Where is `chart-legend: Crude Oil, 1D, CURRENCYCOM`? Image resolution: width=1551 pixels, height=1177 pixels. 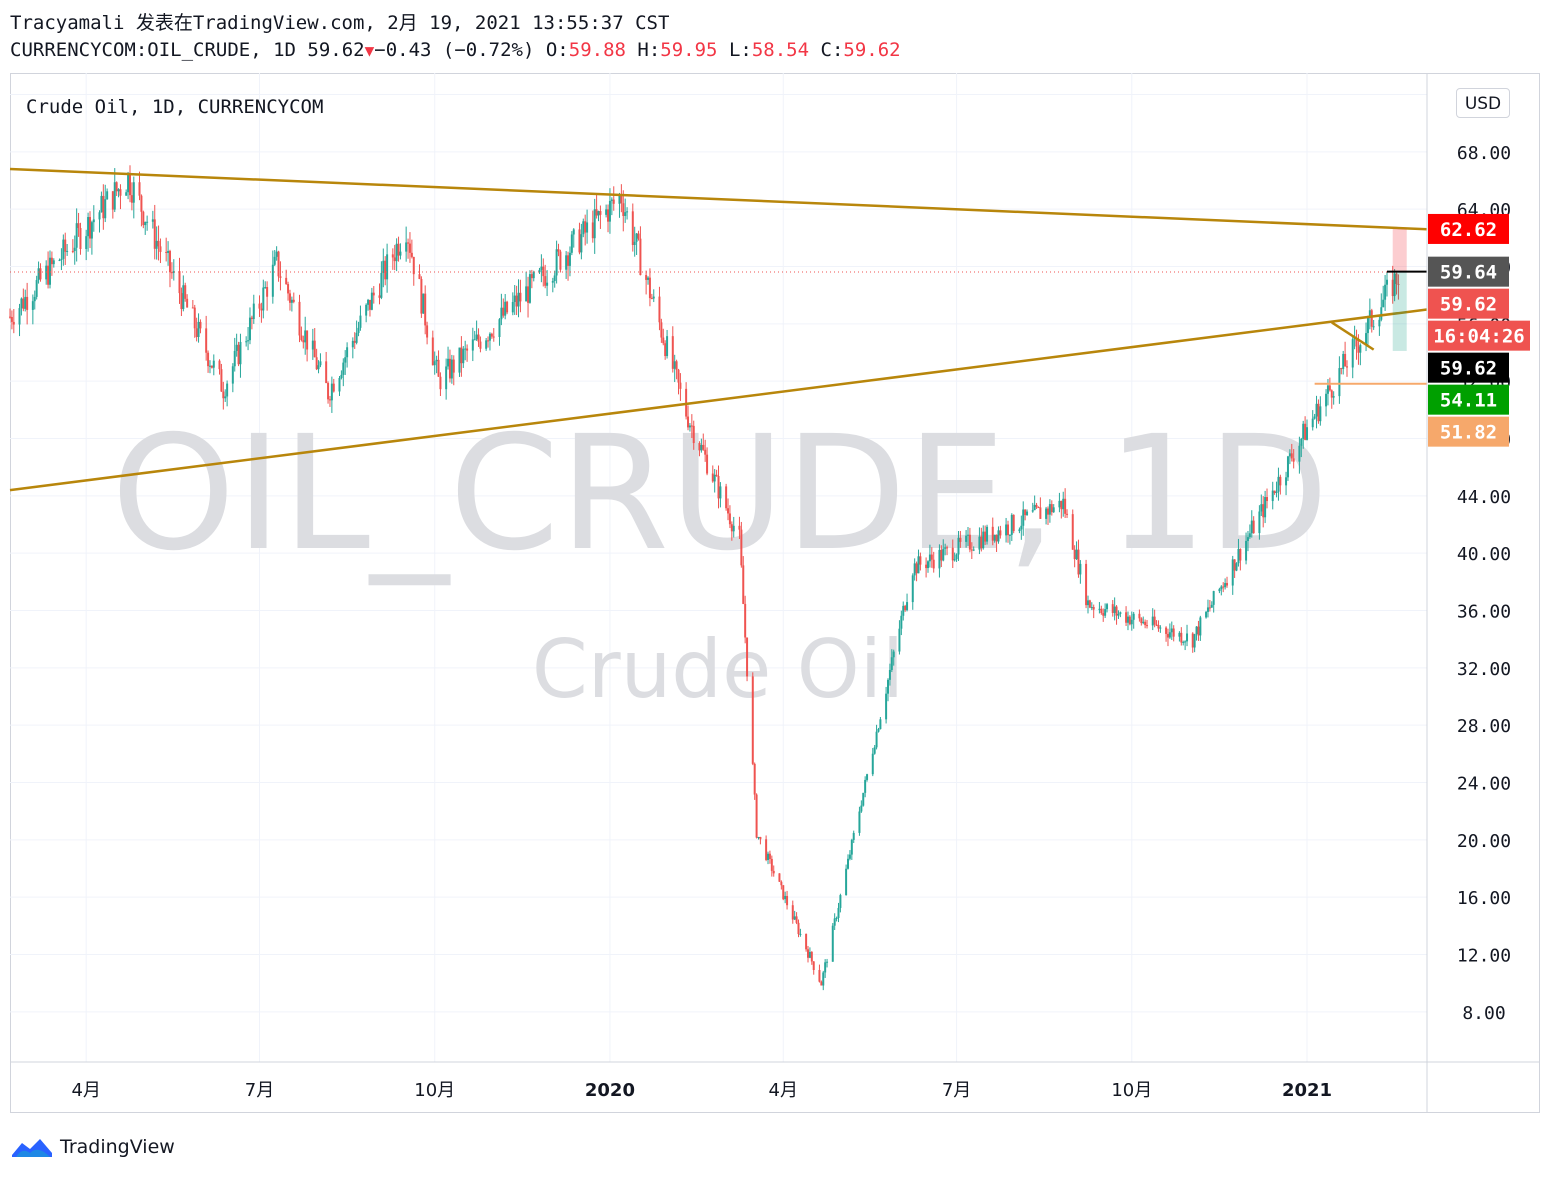
chart-legend: Crude Oil, 1D, CURRENCYCOM is located at coordinates (175, 107).